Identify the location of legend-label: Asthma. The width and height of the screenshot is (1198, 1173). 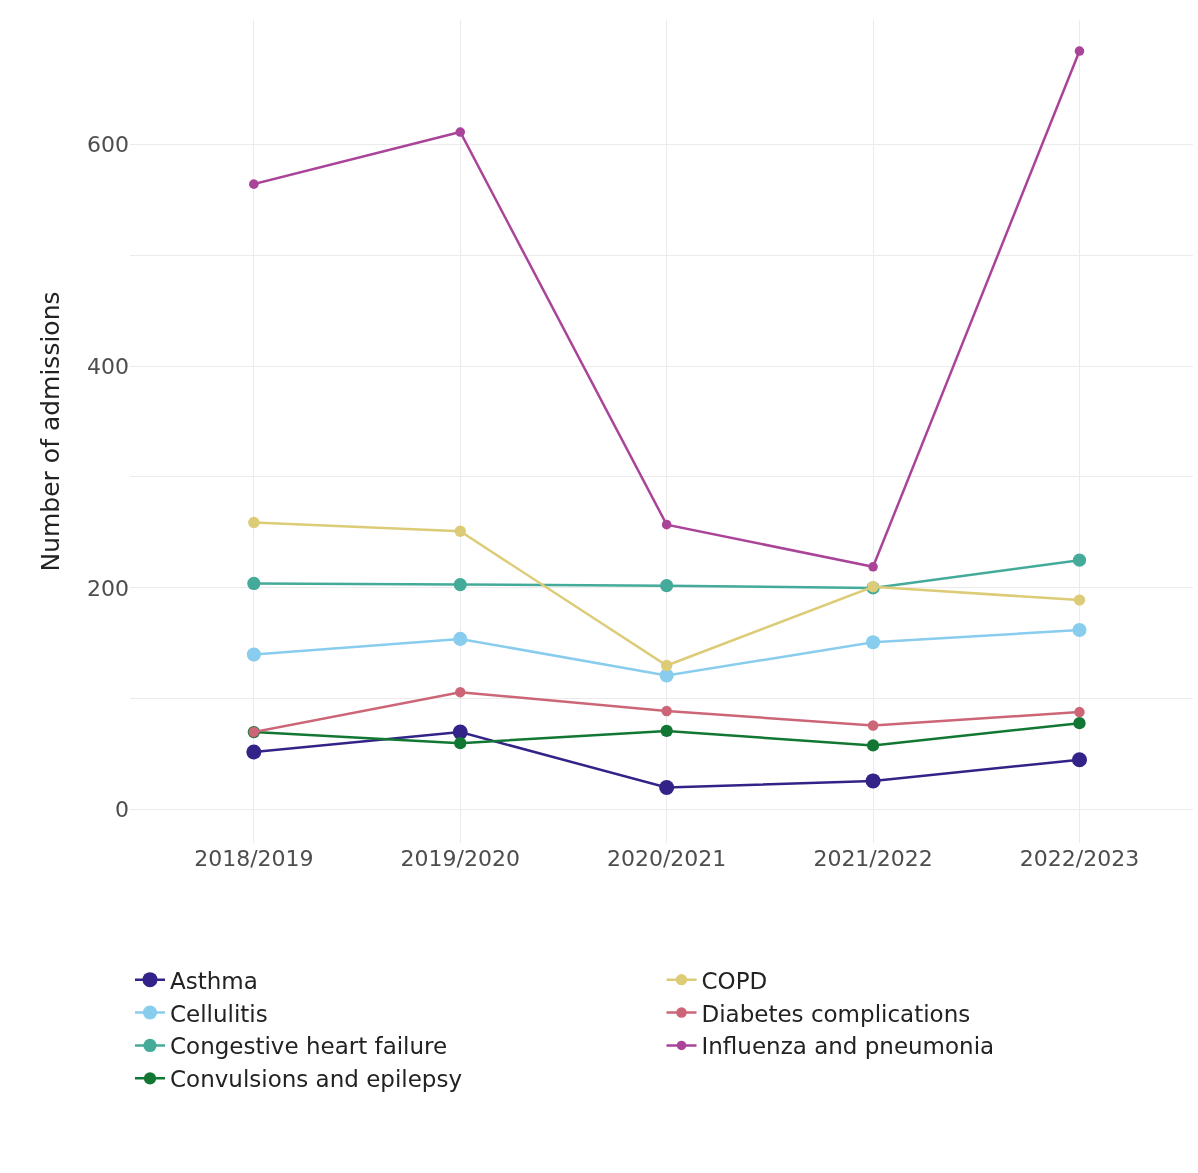
(214, 980).